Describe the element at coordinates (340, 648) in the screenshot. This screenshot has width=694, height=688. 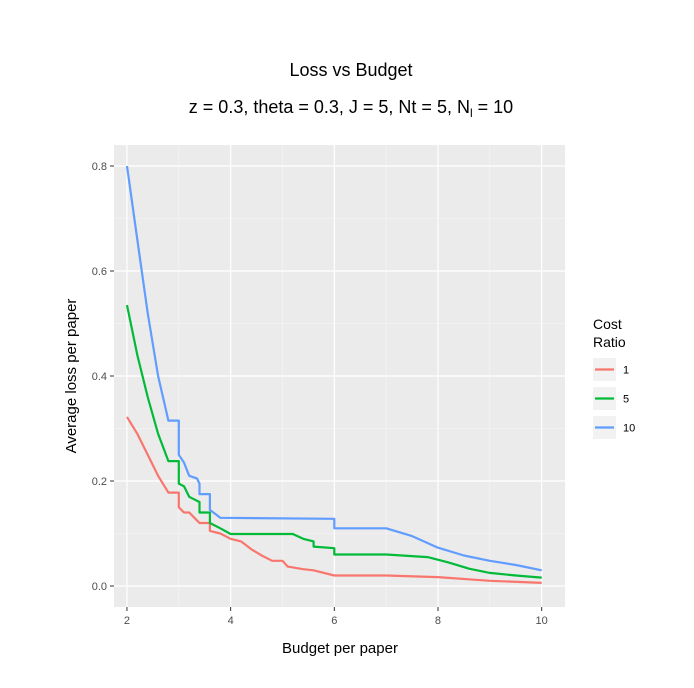
I see `x-axis-title: Budget per paper` at that location.